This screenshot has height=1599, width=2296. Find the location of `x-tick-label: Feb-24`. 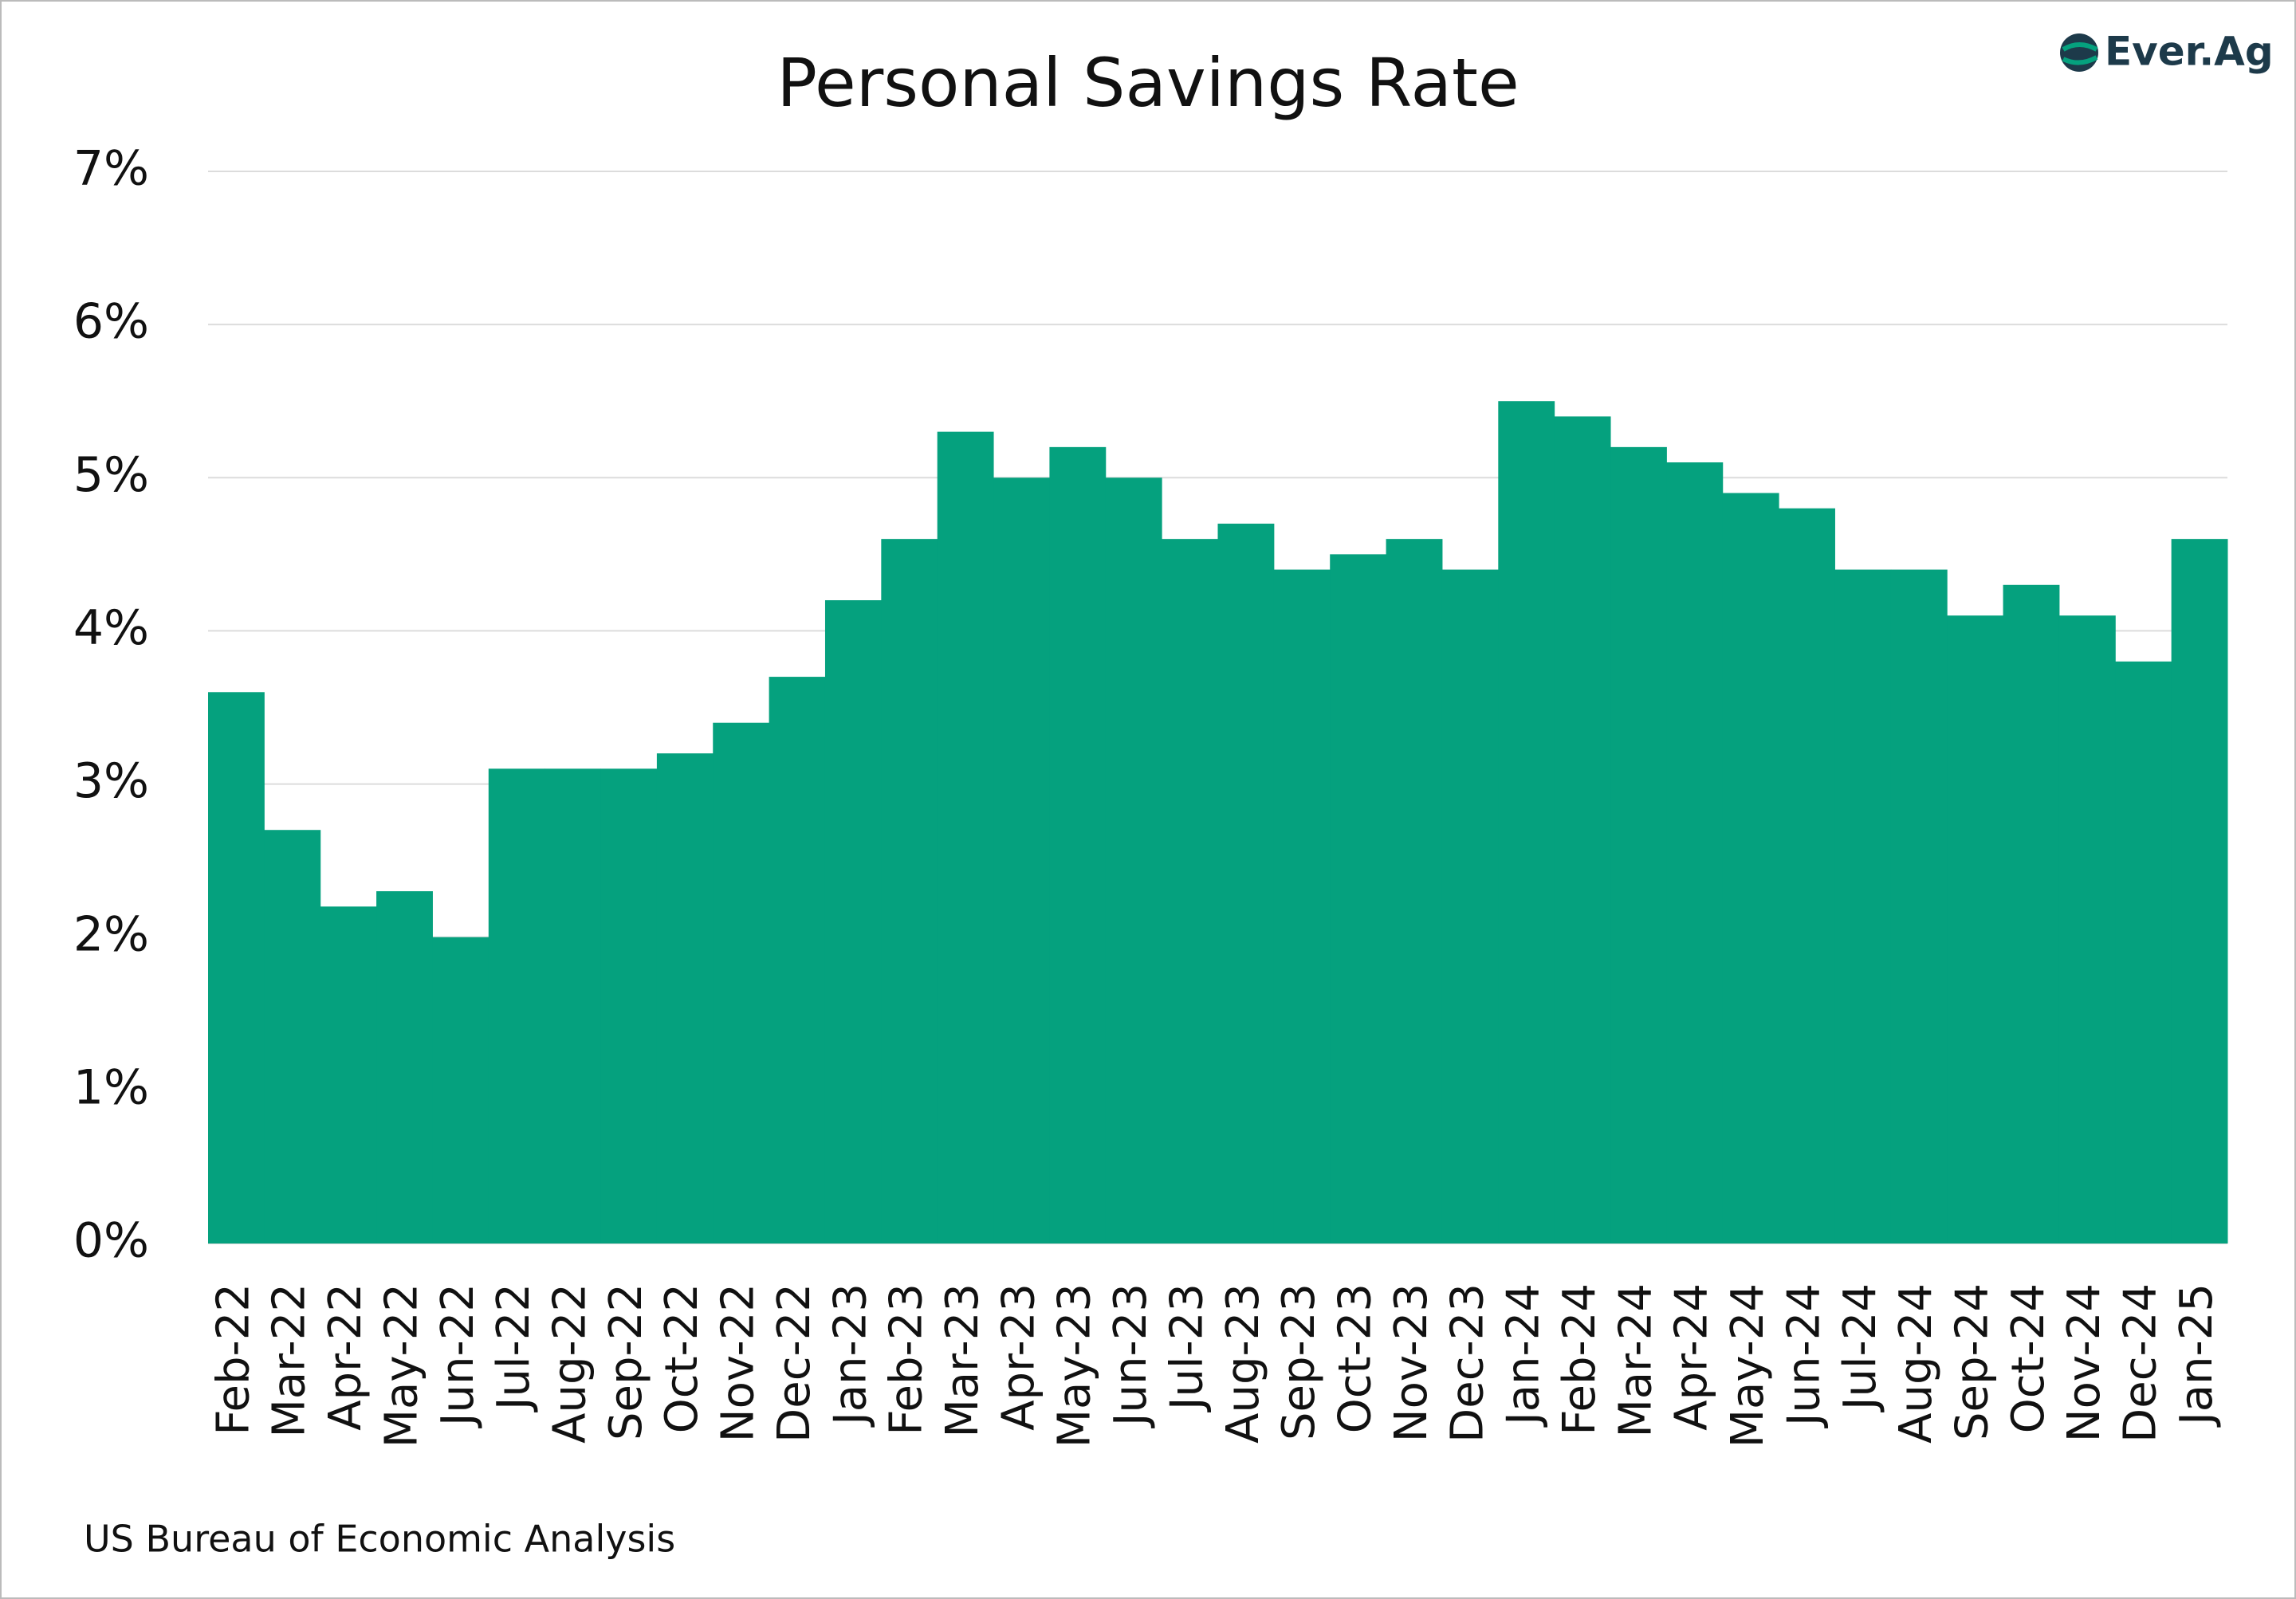

x-tick-label: Feb-24 is located at coordinates (1580, 1359).